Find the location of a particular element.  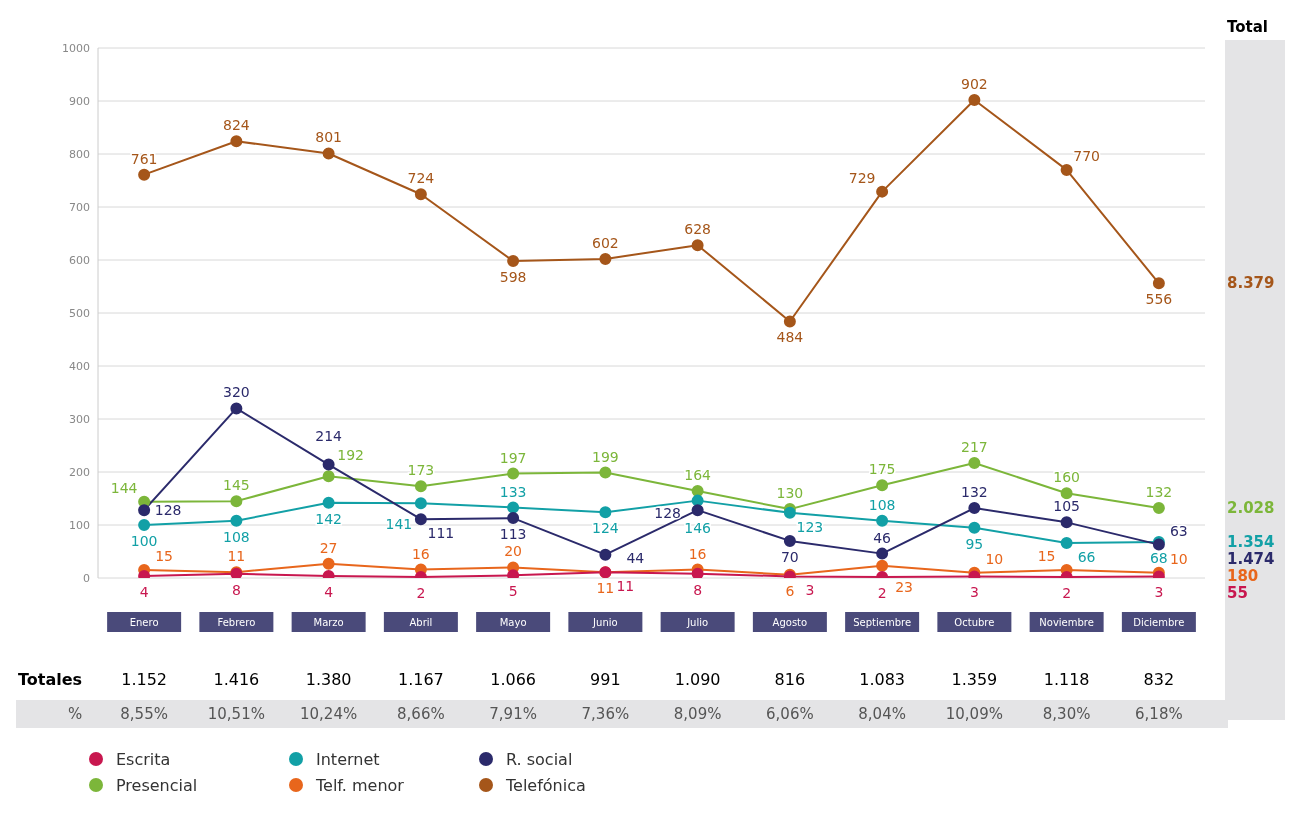

legend-label: R. social is located at coordinates (539, 759).